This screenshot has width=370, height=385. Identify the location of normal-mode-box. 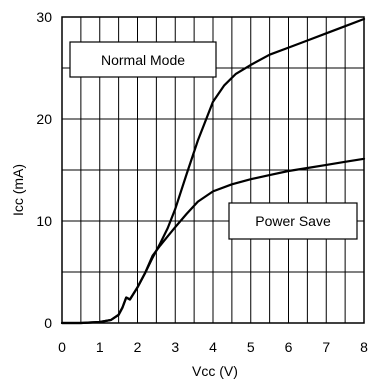
(143, 59).